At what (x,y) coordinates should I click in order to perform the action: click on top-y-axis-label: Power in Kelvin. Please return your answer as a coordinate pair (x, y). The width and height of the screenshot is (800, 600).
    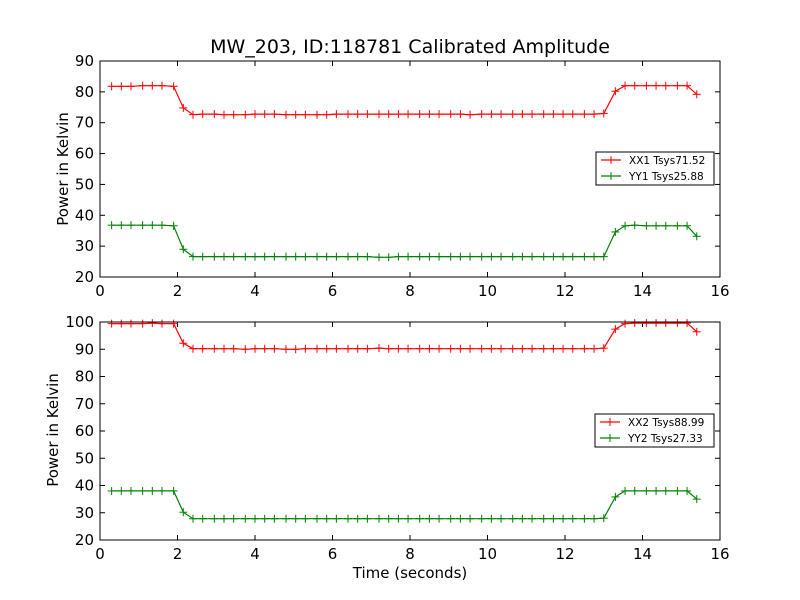
    Looking at the image, I should click on (63, 169).